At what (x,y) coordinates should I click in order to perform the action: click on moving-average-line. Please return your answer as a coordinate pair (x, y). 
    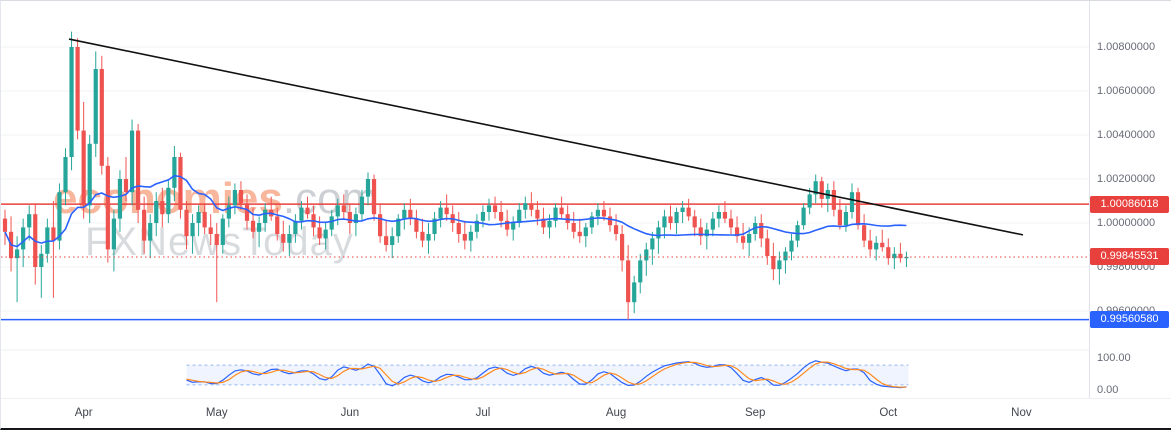
    Looking at the image, I should click on (455, 211).